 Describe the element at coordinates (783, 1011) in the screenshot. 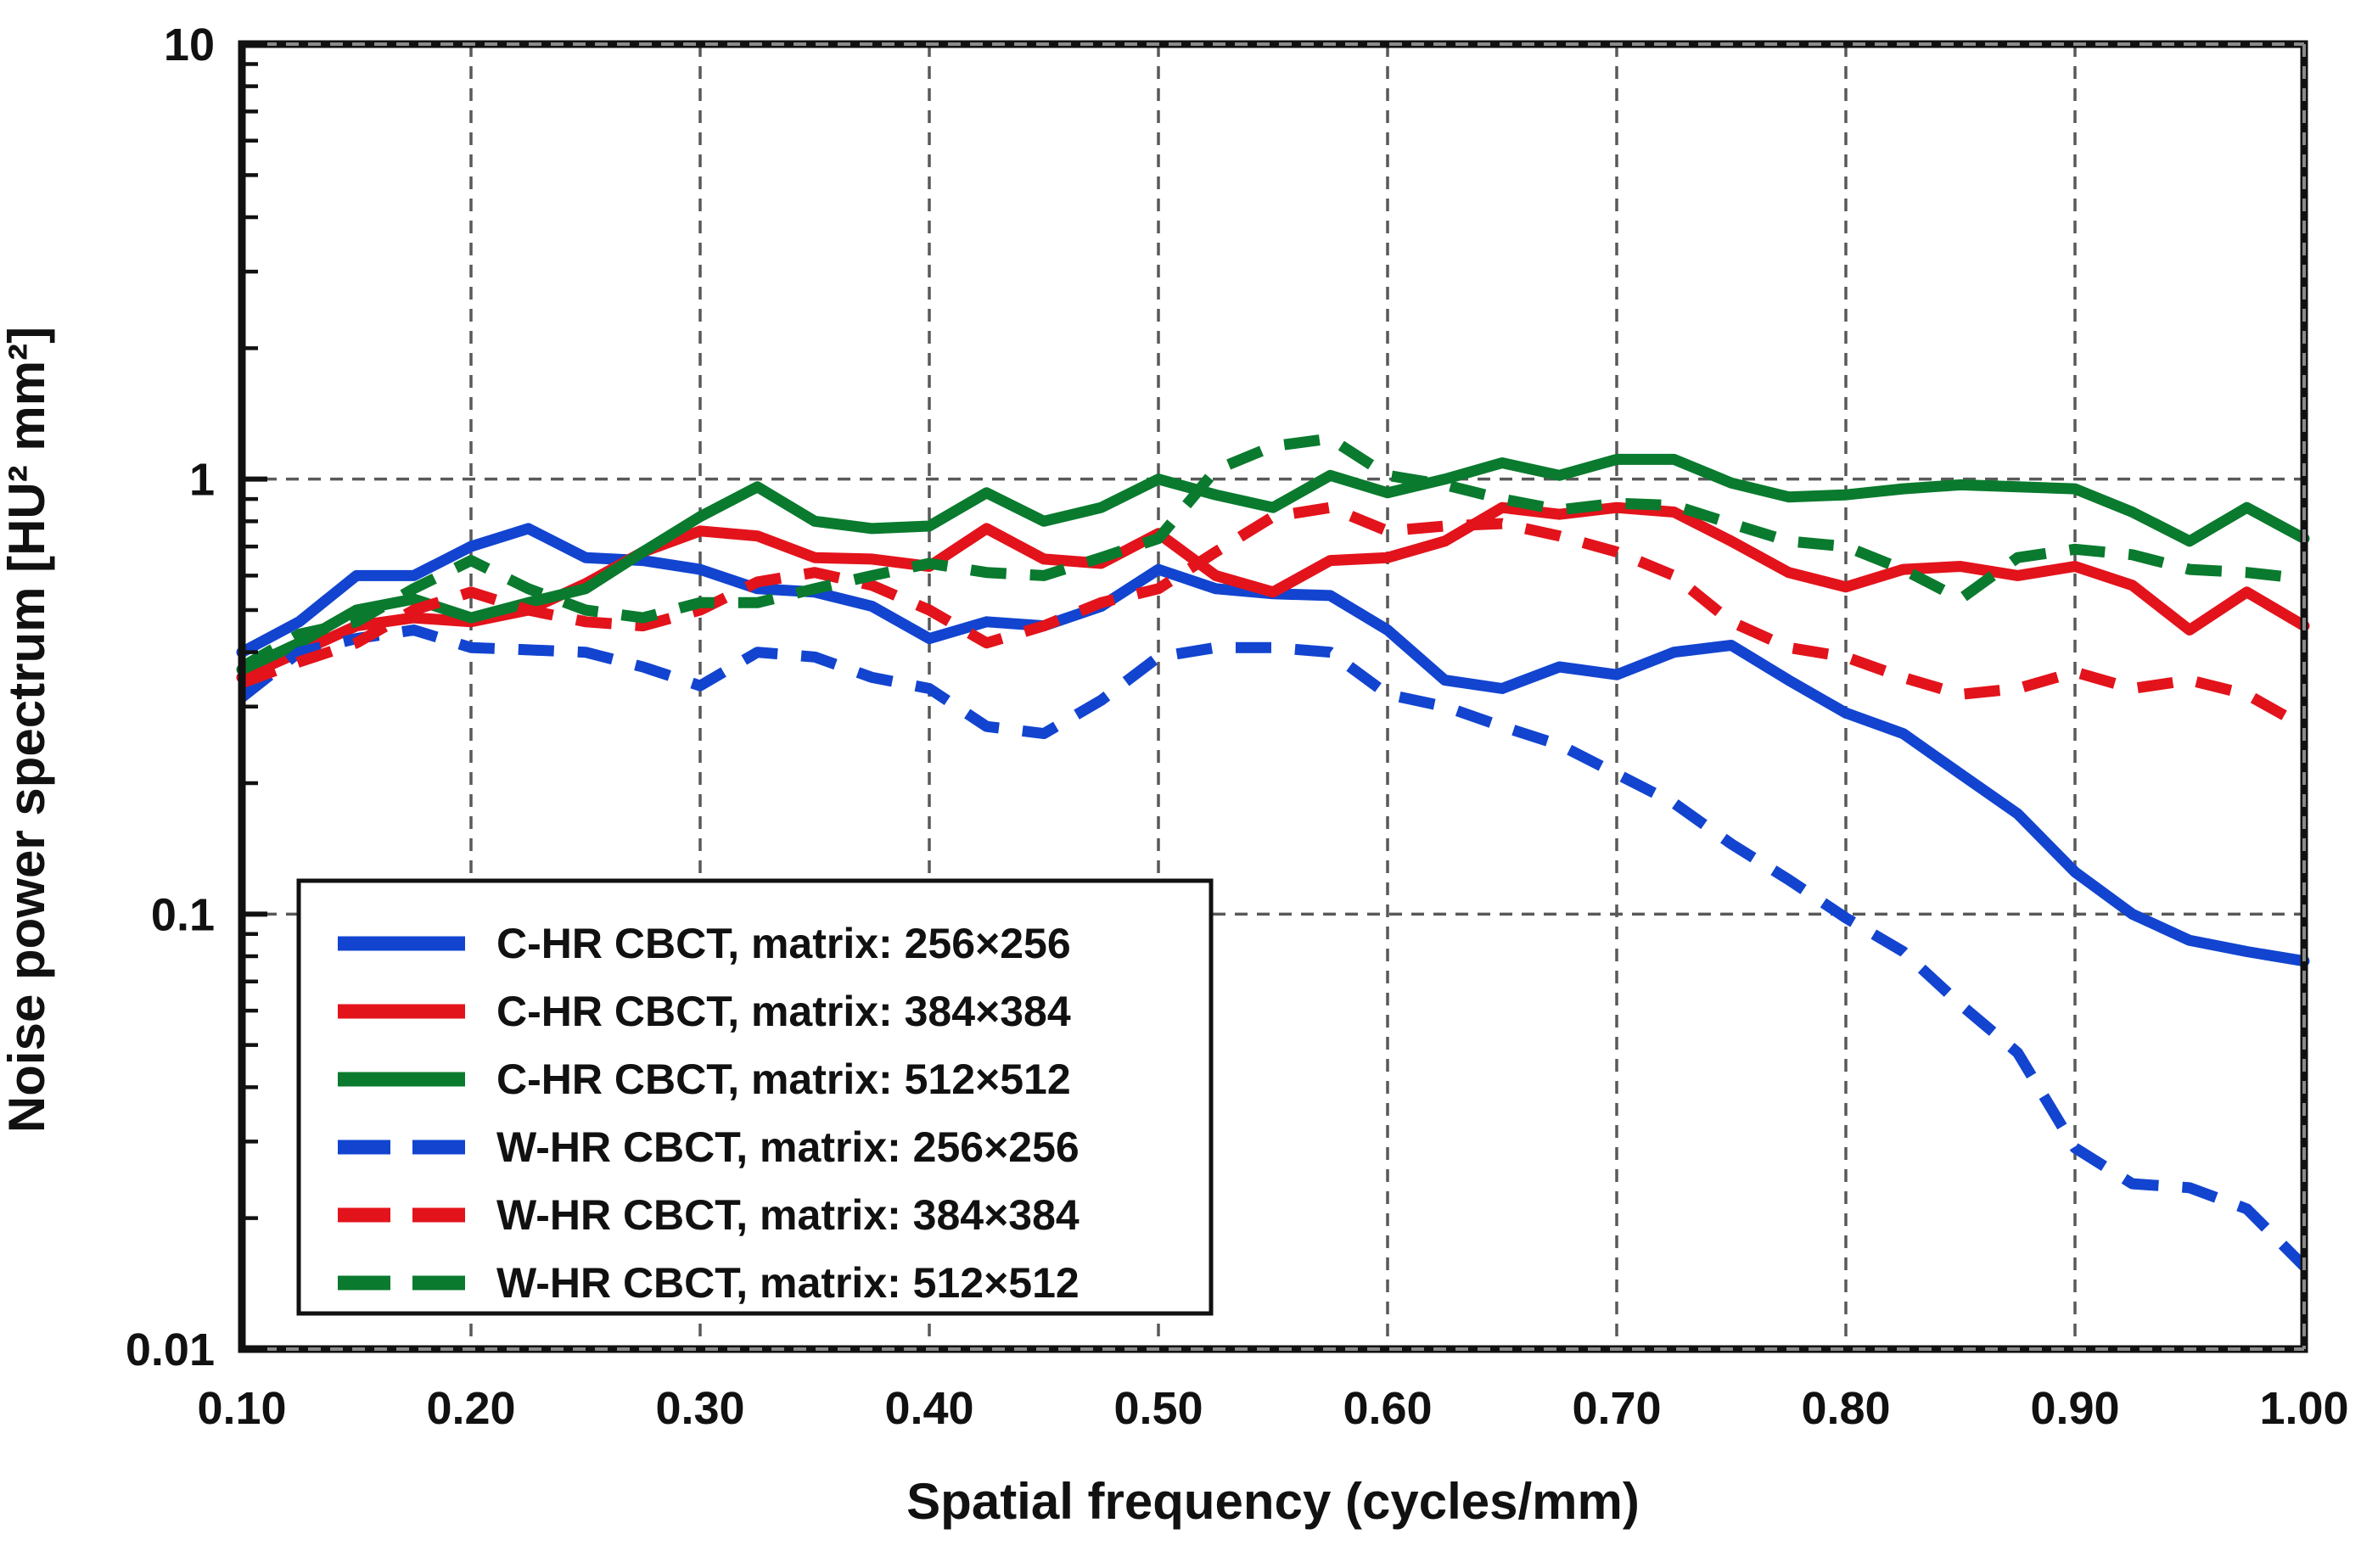

I see `legend-label: C-HR CBCT, matrix: 384×384` at that location.